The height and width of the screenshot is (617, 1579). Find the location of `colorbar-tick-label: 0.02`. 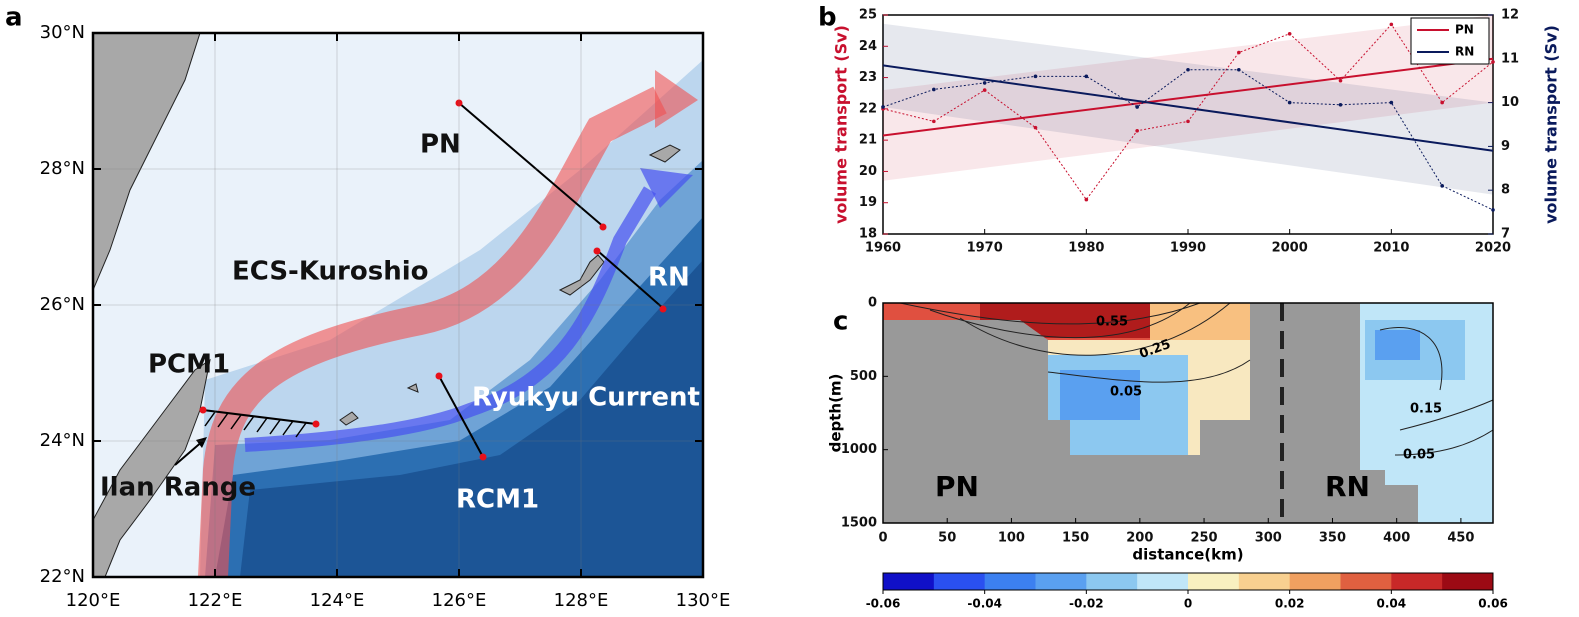

colorbar-tick-label: 0.02 is located at coordinates (1290, 604).